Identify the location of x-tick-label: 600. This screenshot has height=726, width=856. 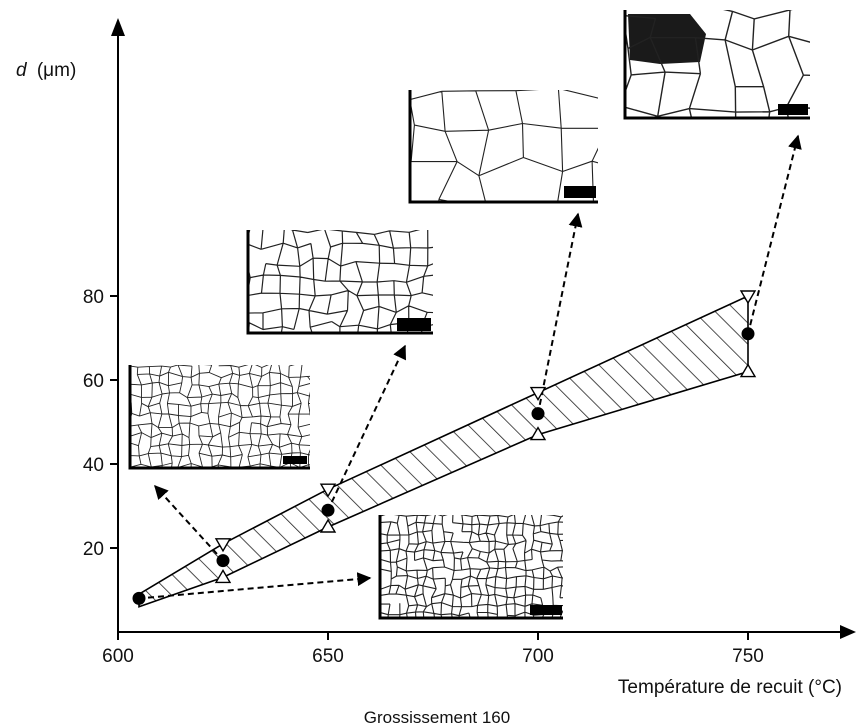
(118, 656).